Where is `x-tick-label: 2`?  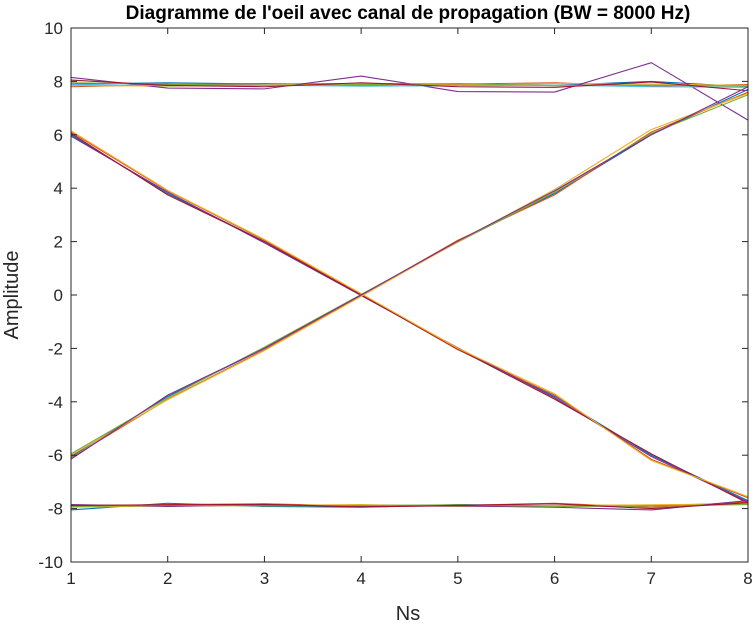 x-tick-label: 2 is located at coordinates (167, 578).